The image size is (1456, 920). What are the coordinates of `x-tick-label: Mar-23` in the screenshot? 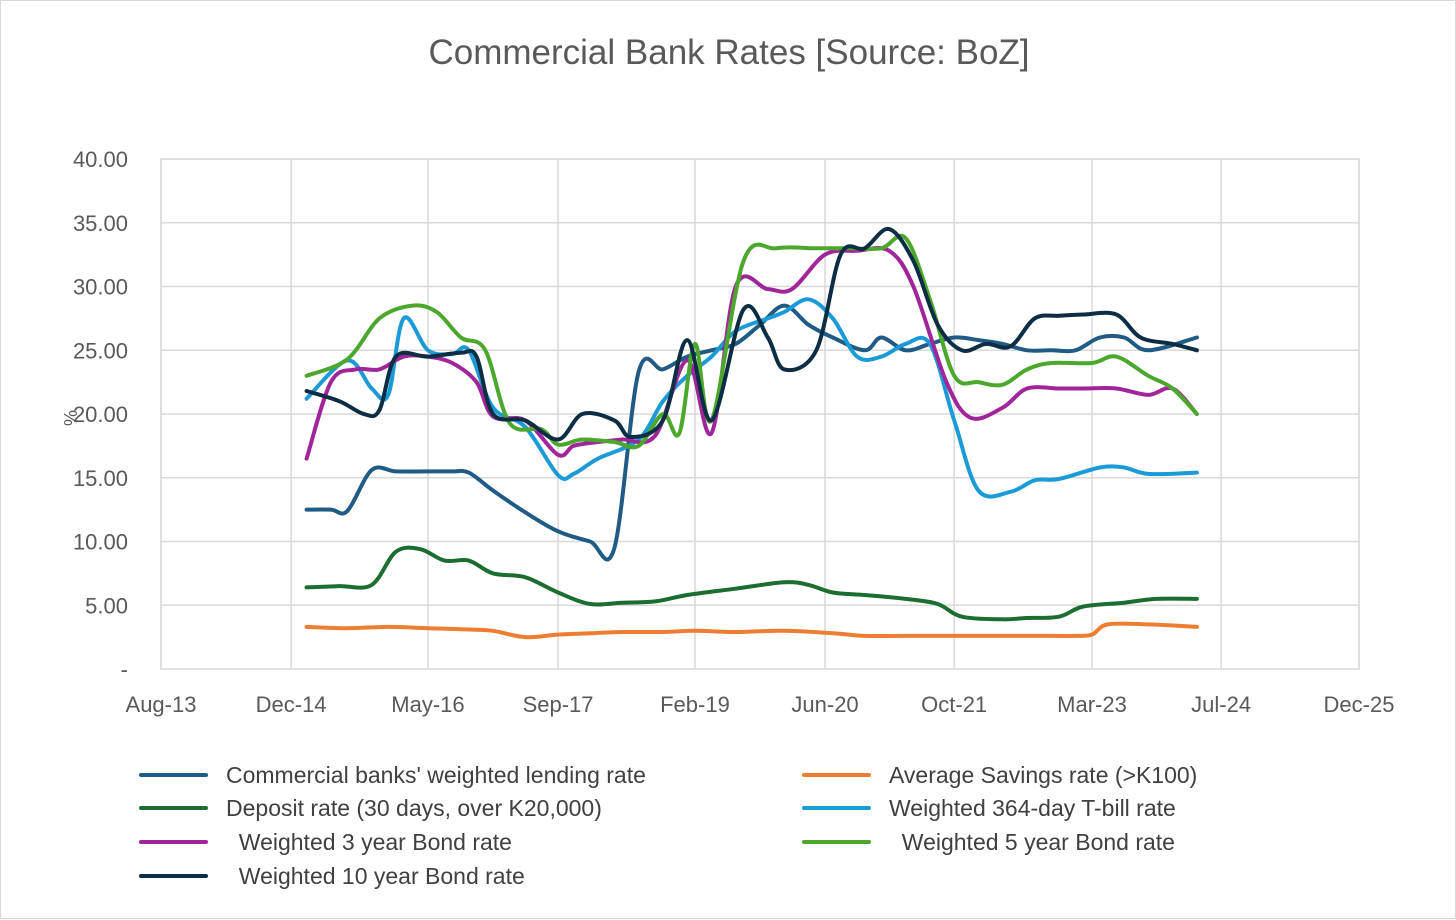 It's located at (1092, 704).